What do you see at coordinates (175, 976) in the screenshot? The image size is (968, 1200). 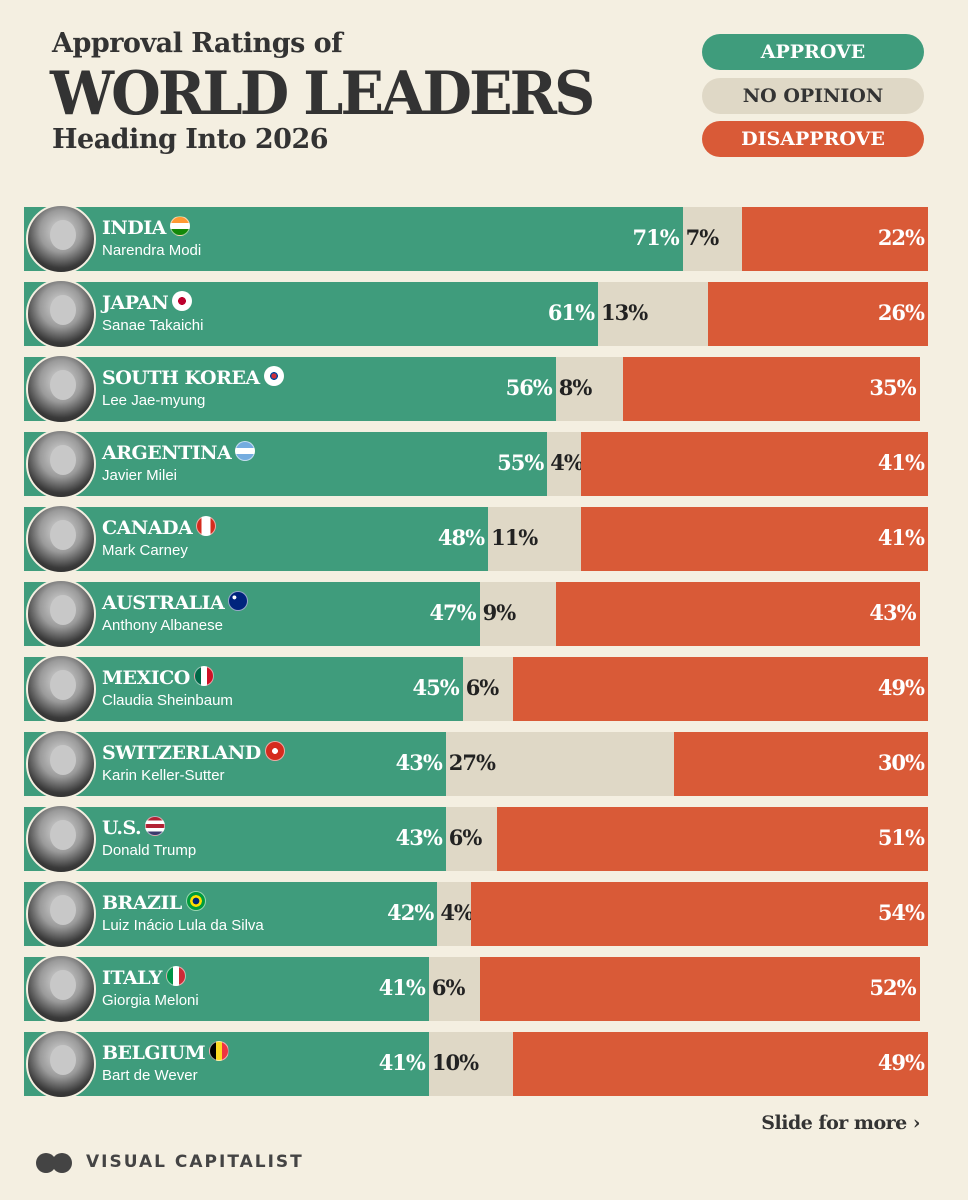 I see `italy-flag-icon` at bounding box center [175, 976].